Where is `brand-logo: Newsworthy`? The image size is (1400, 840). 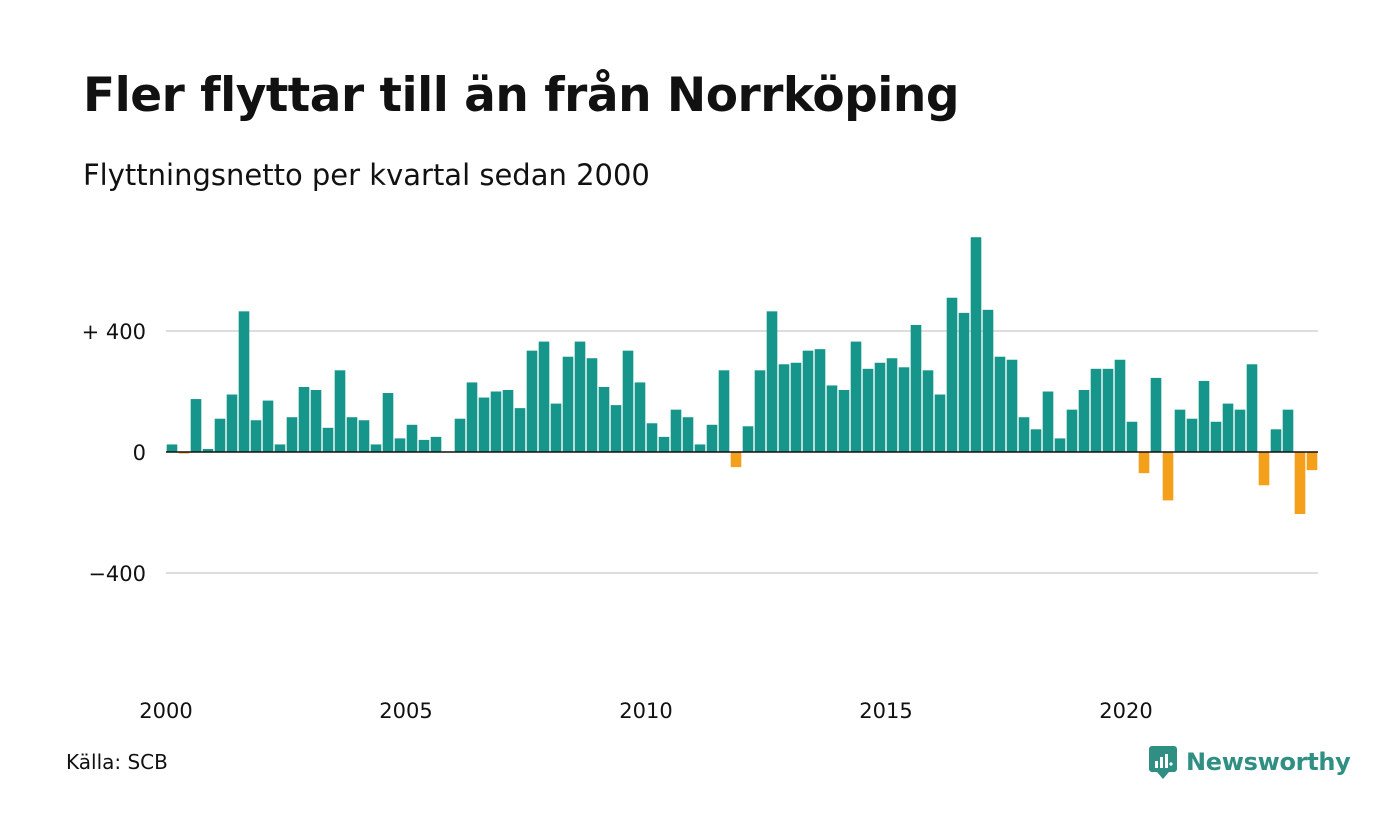
brand-logo: Newsworthy is located at coordinates (1249, 762).